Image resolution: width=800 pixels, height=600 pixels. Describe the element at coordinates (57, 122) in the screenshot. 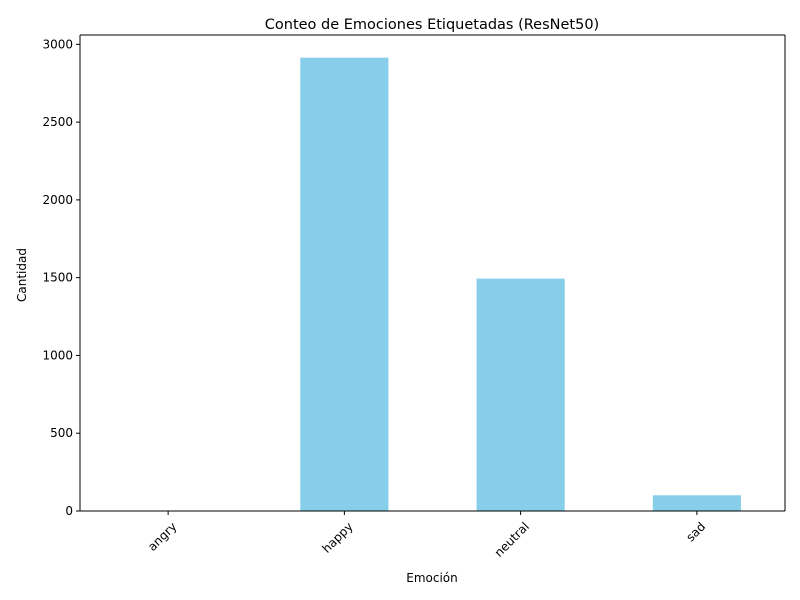

I see `y-tick-label: 2500` at that location.